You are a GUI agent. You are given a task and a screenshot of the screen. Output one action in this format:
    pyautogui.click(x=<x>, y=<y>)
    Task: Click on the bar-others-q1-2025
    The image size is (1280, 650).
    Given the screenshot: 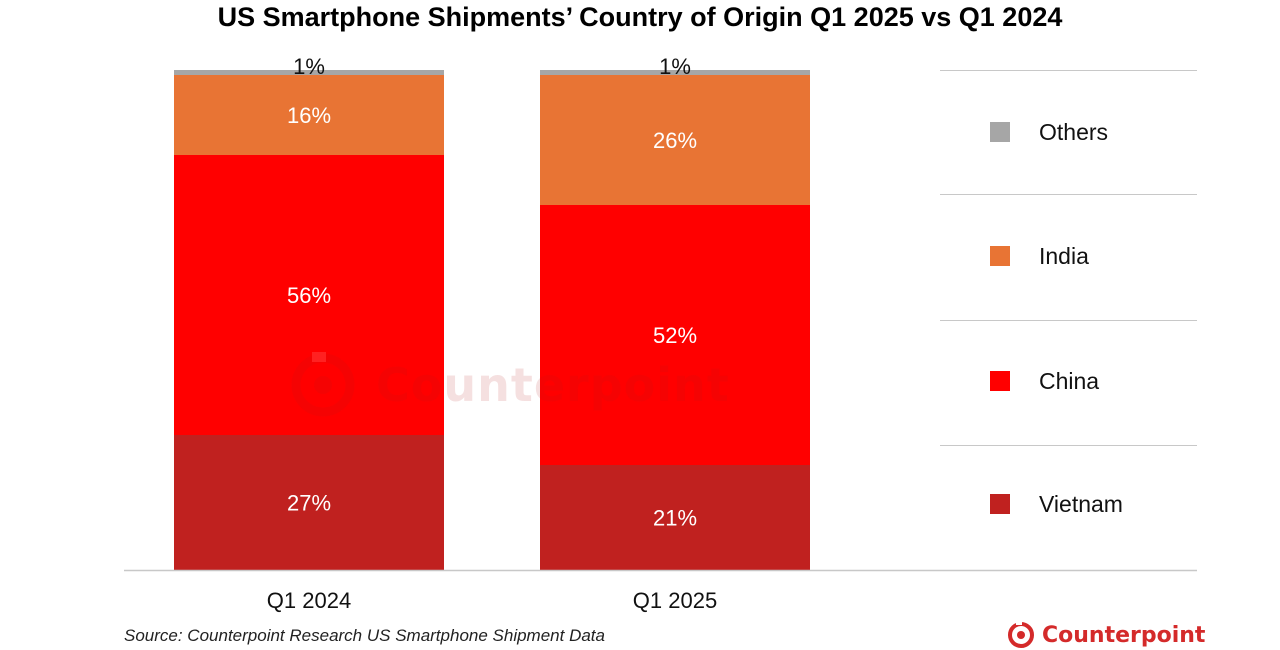 What is the action you would take?
    pyautogui.click(x=675, y=72)
    